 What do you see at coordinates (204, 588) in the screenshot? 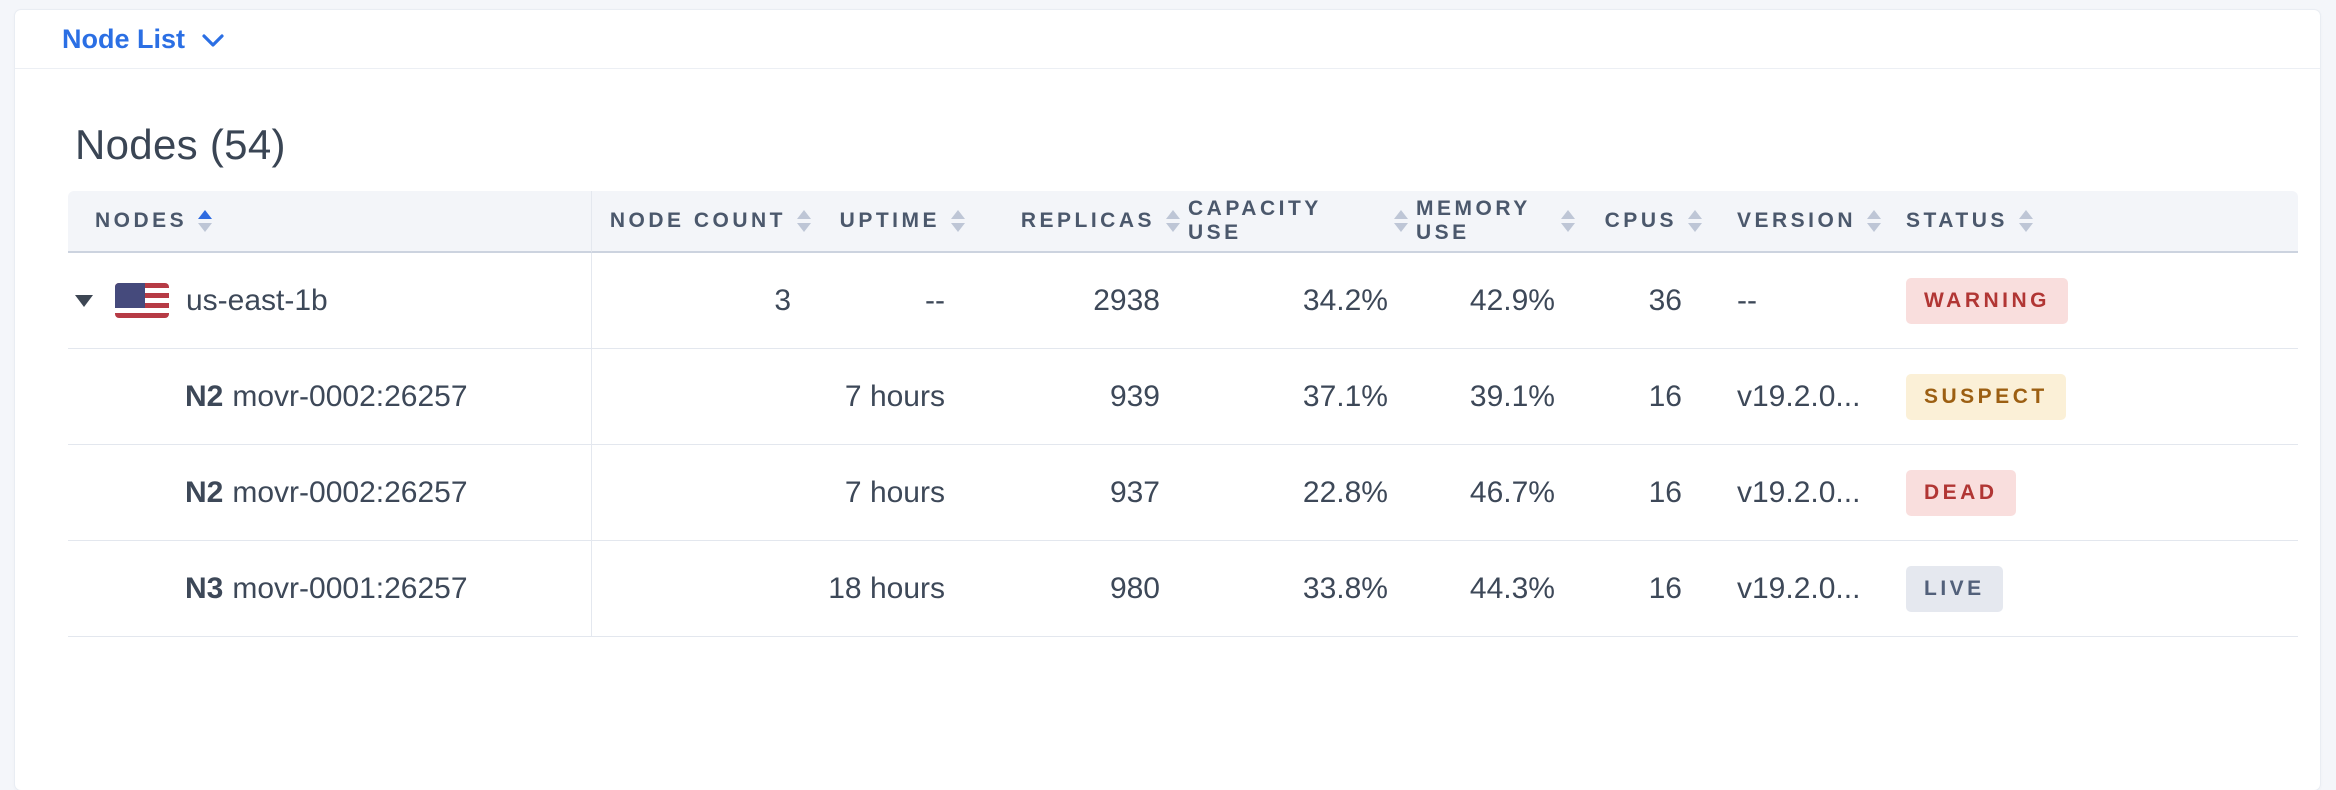
I see `node-id: N3` at bounding box center [204, 588].